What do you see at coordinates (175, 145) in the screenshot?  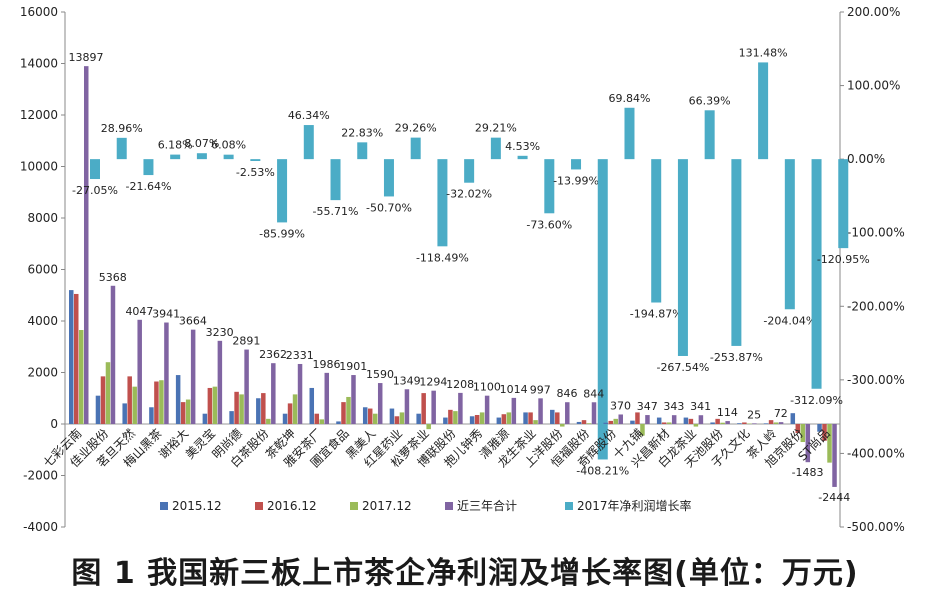 I see `growth-rate-label: 6.18%` at bounding box center [175, 145].